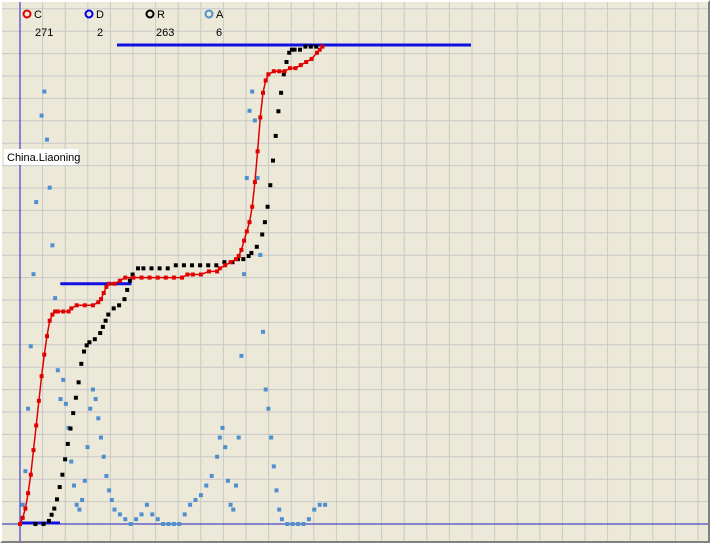 The image size is (710, 543). Describe the element at coordinates (100, 15) in the screenshot. I see `legend-label-d: D` at that location.